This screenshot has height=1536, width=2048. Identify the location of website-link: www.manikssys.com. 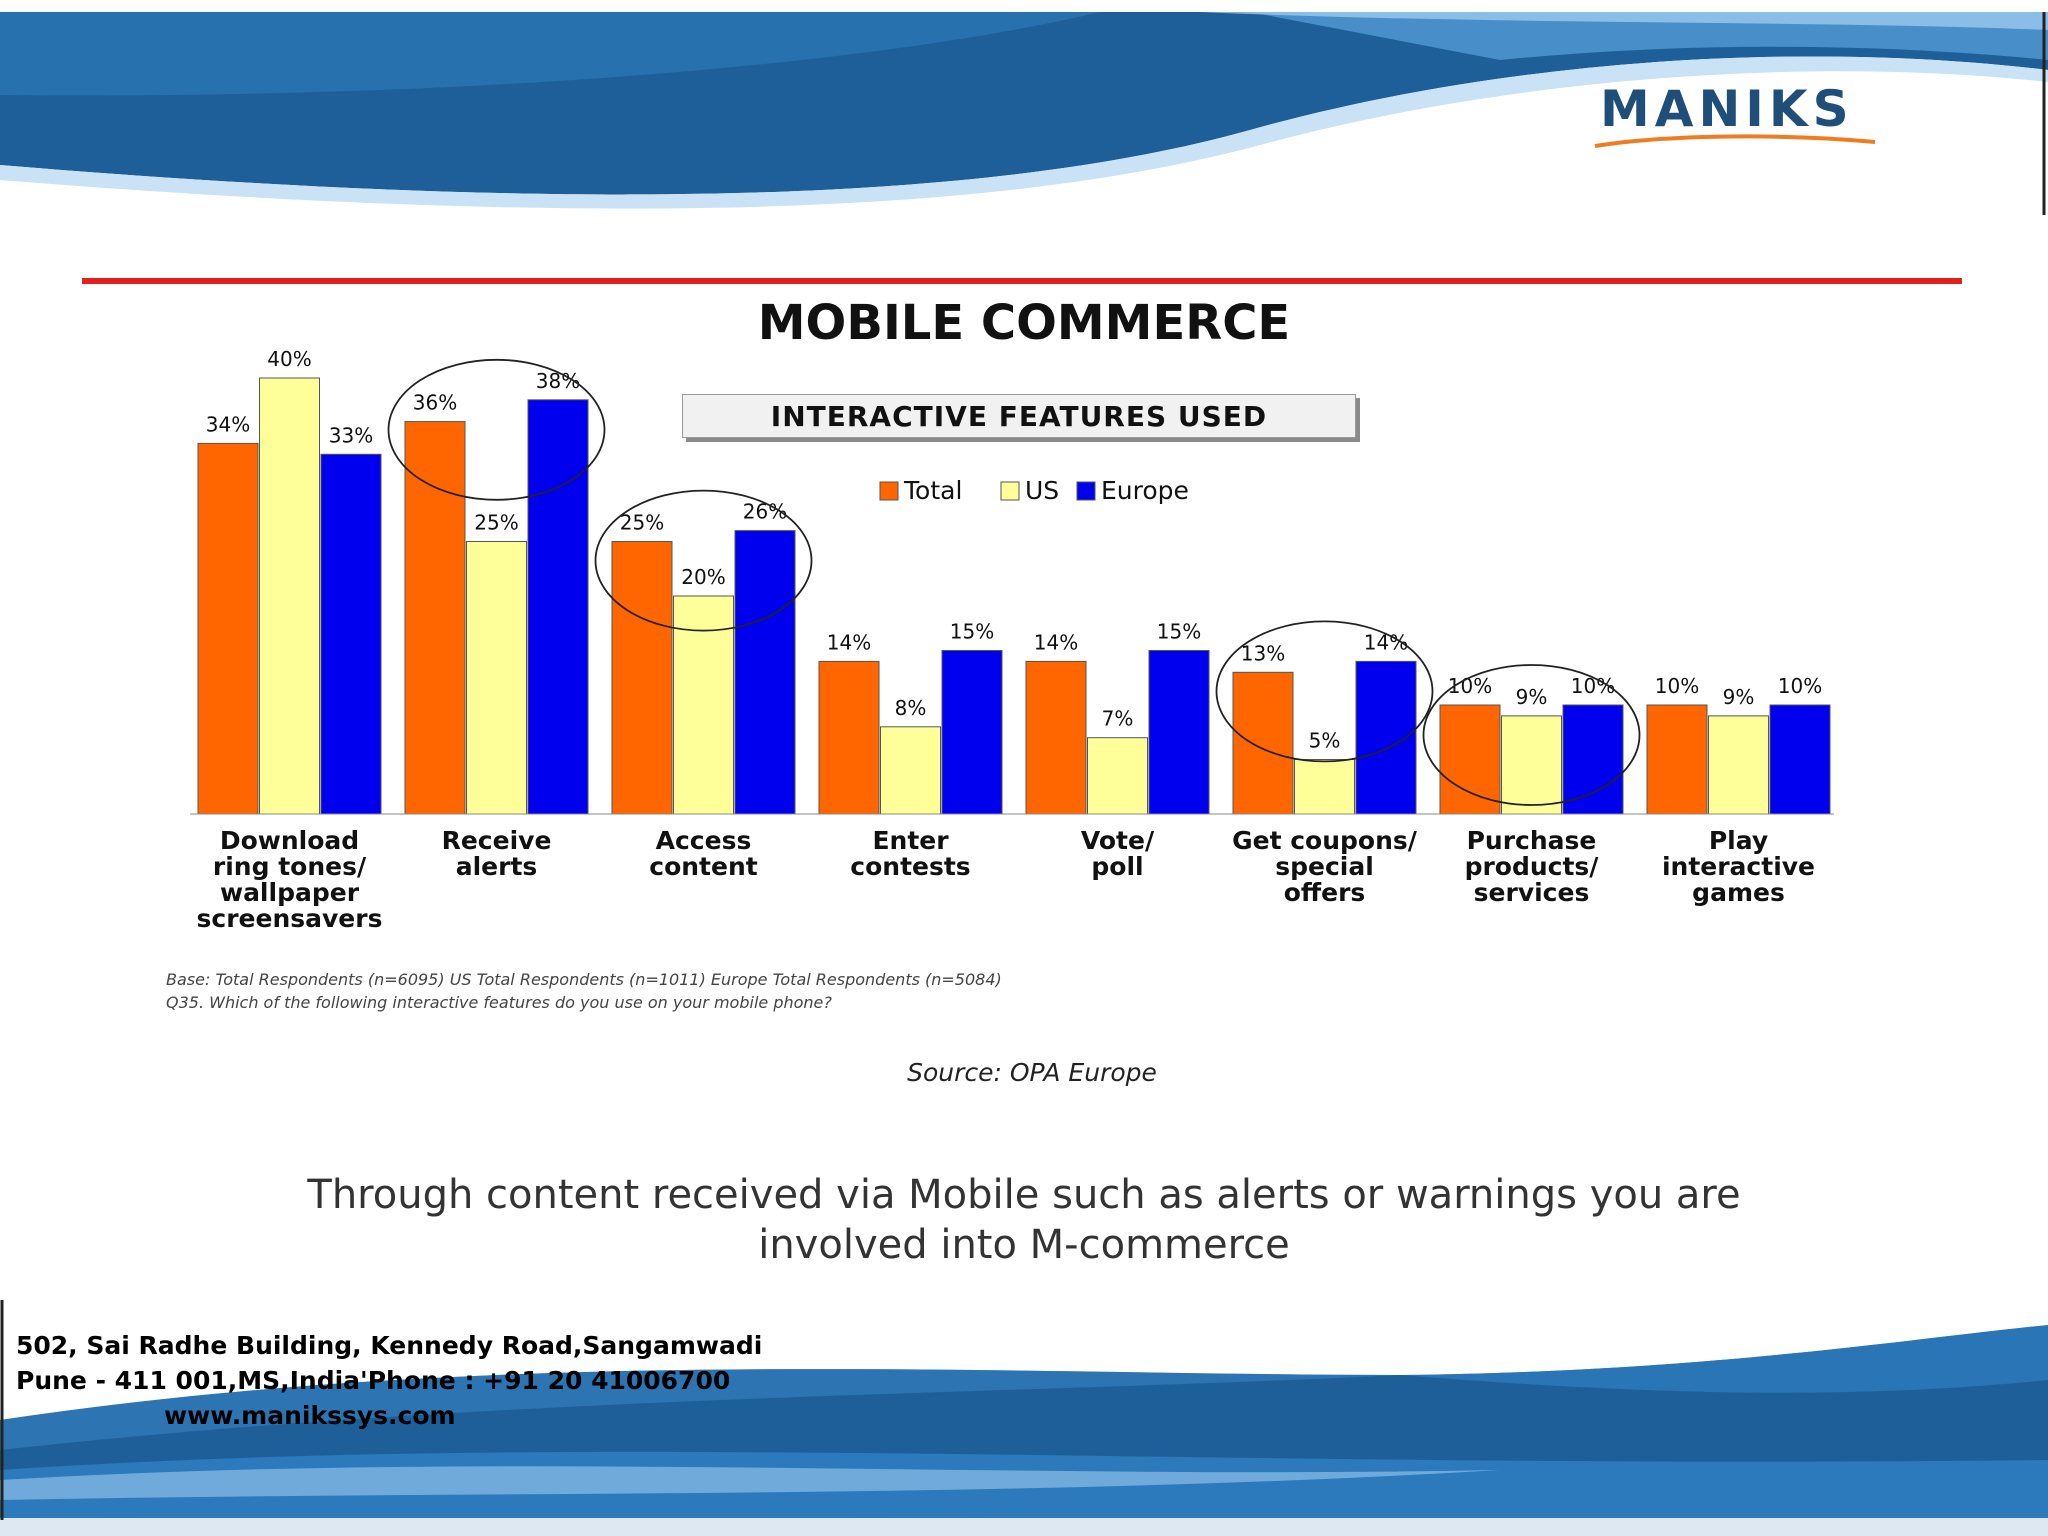
(310, 1415).